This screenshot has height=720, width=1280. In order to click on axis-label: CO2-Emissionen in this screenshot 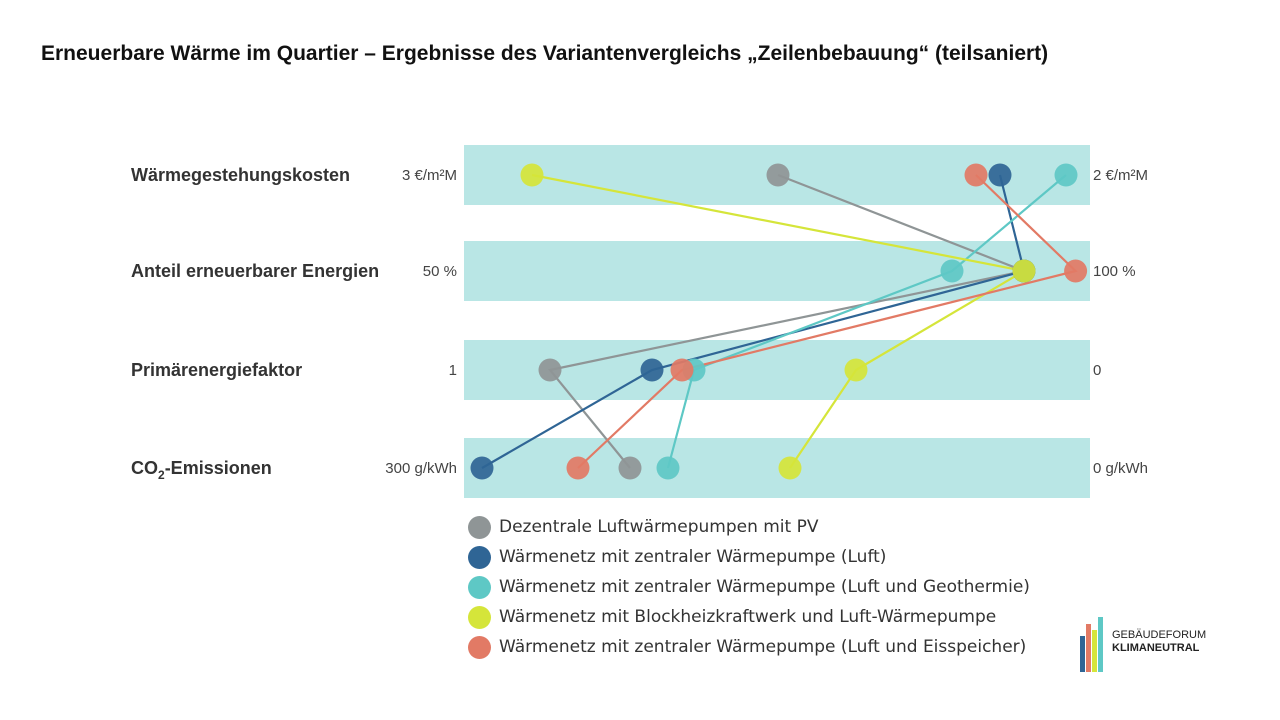, I will do `click(201, 470)`.